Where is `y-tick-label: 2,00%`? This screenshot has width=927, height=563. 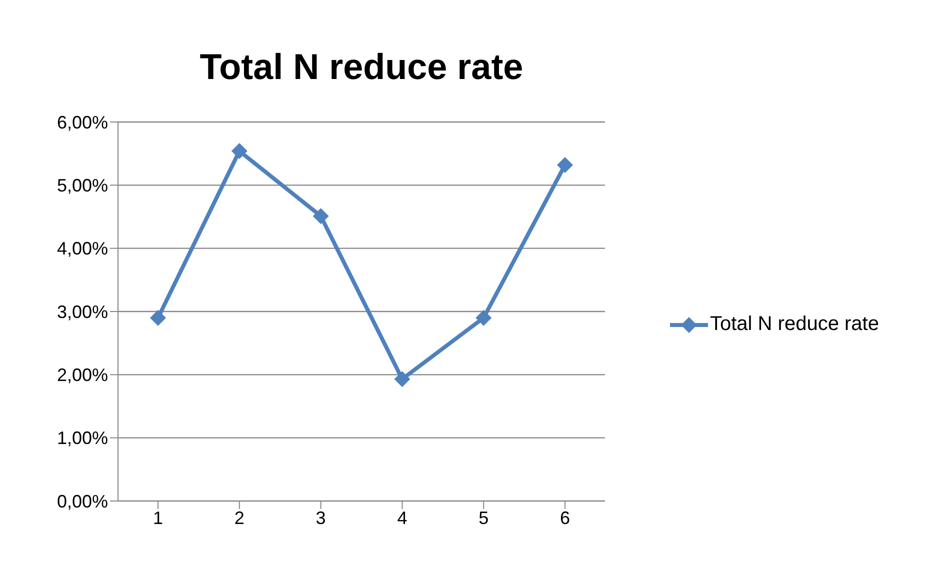
y-tick-label: 2,00% is located at coordinates (82, 375).